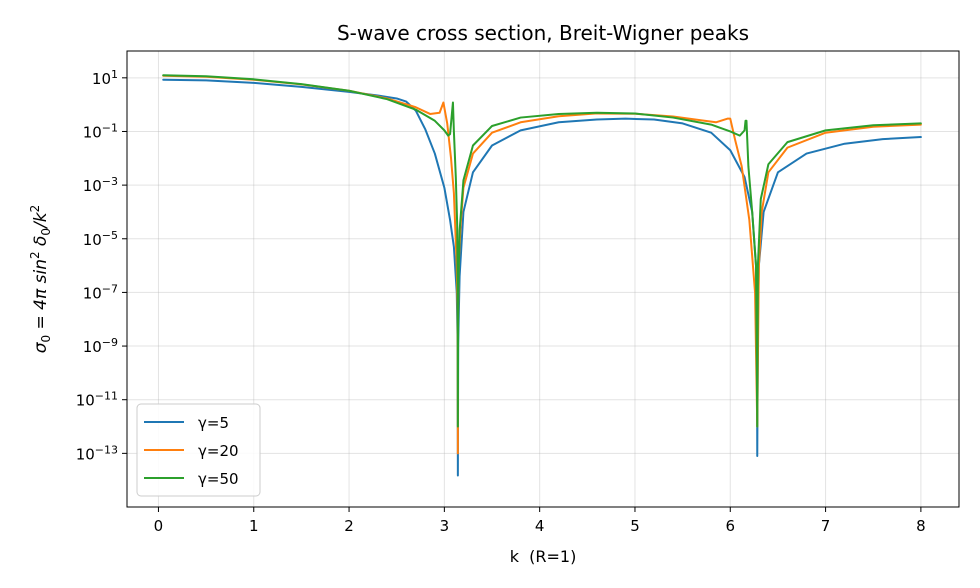 This screenshot has width=980, height=588. What do you see at coordinates (213, 423) in the screenshot?
I see `legend-label: γ=5` at bounding box center [213, 423].